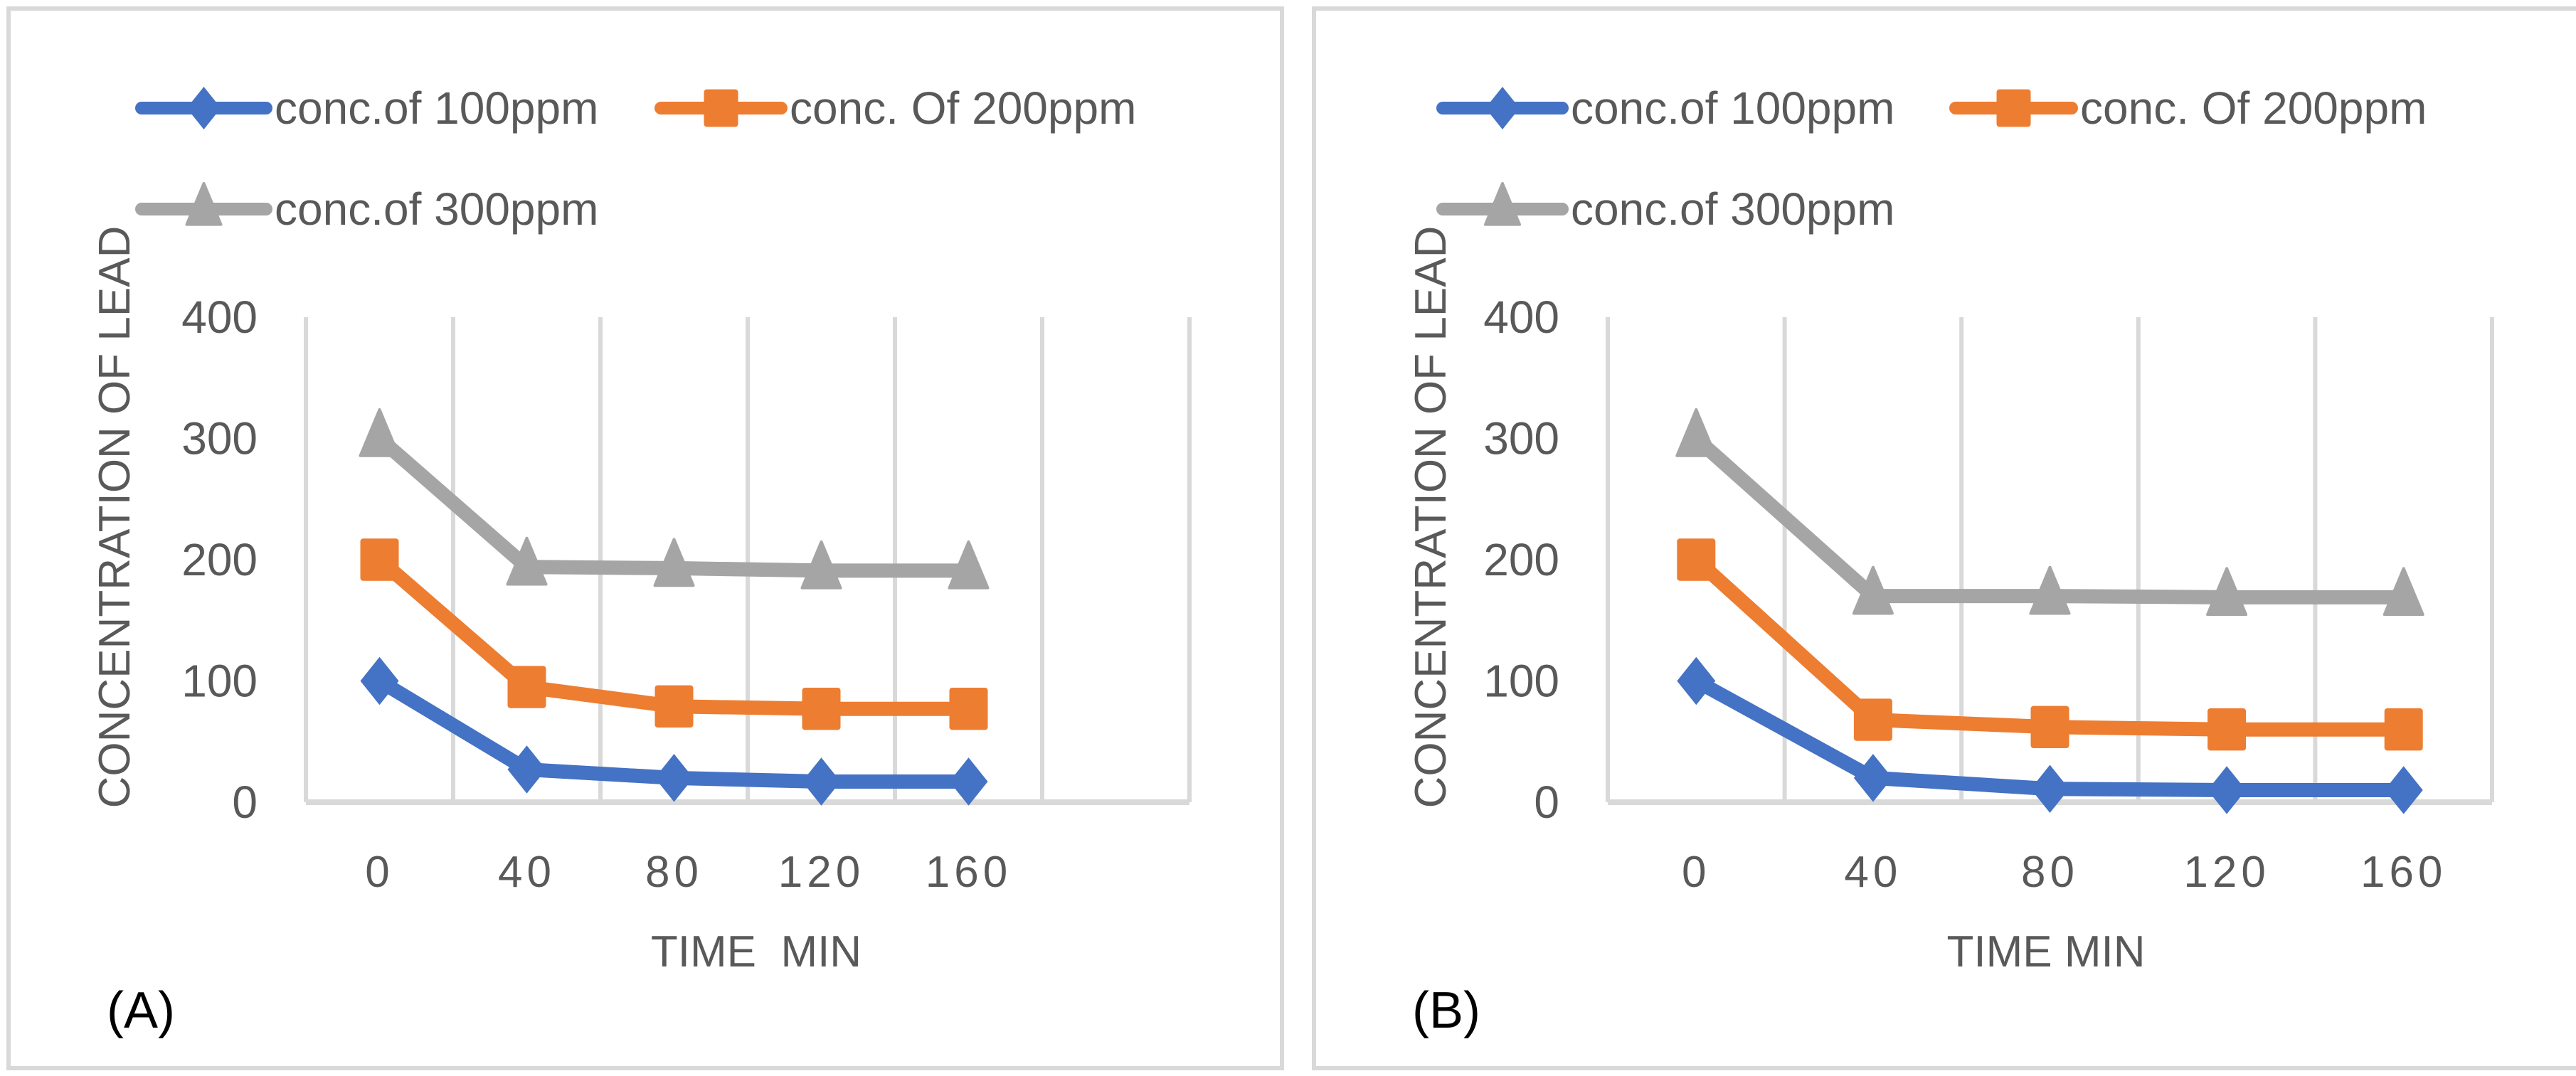  What do you see at coordinates (1446, 1010) in the screenshot?
I see `panel-label: (B)` at bounding box center [1446, 1010].